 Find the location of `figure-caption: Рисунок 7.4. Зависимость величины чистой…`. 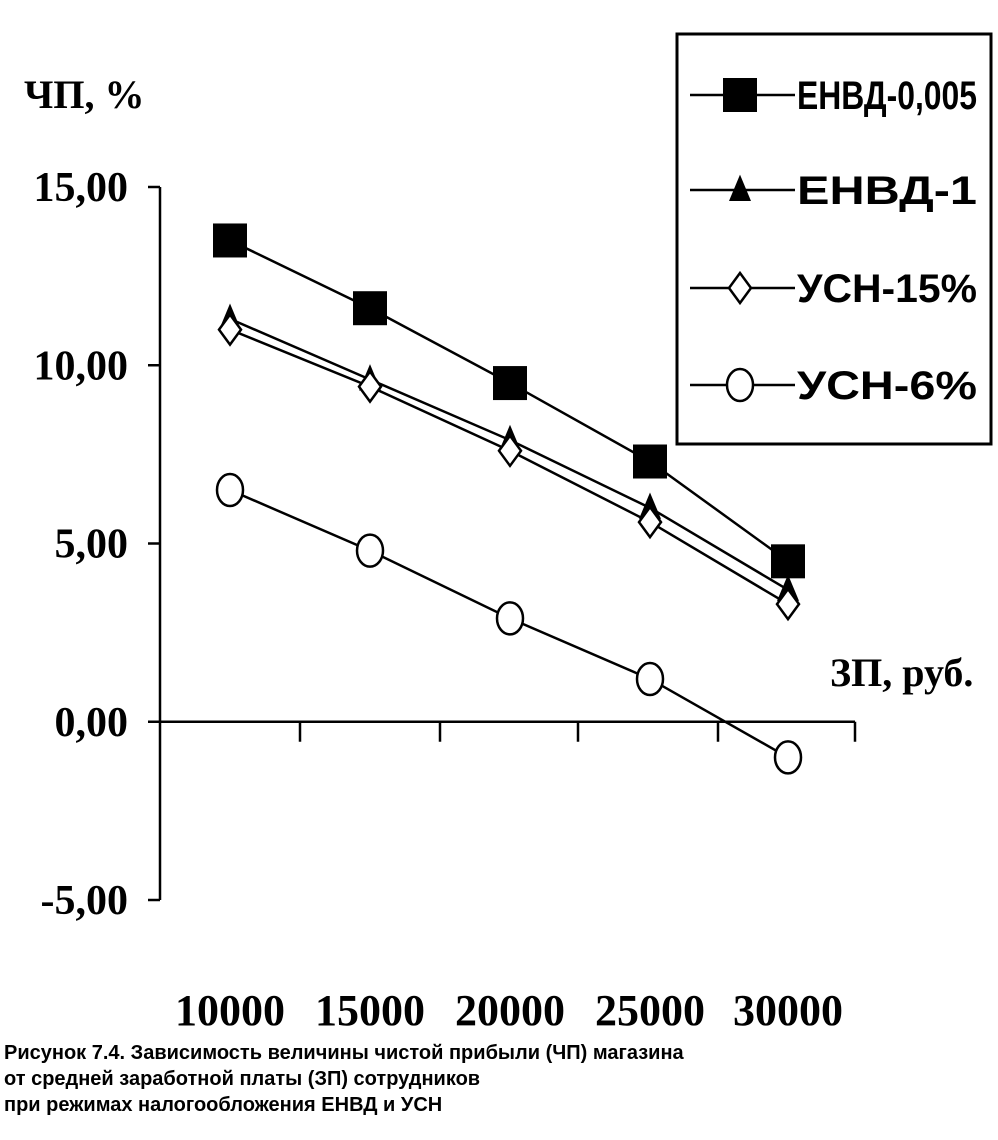

figure-caption: Рисунок 7.4. Зависимость величины чистой… is located at coordinates (499, 1079).